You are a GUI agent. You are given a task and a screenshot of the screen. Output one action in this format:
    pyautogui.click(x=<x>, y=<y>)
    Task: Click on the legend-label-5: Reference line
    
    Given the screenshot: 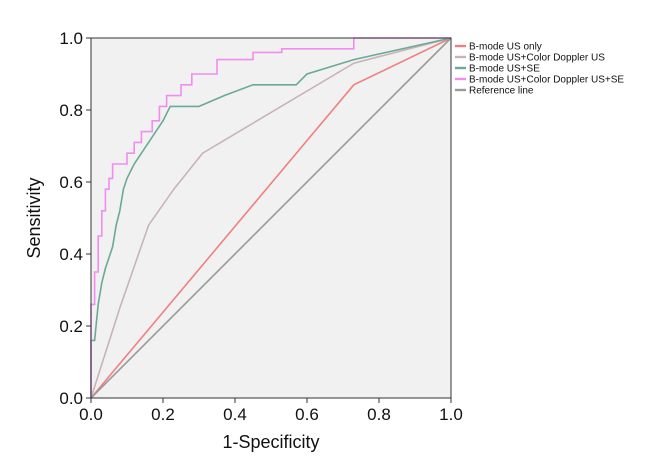 What is the action you would take?
    pyautogui.click(x=501, y=91)
    